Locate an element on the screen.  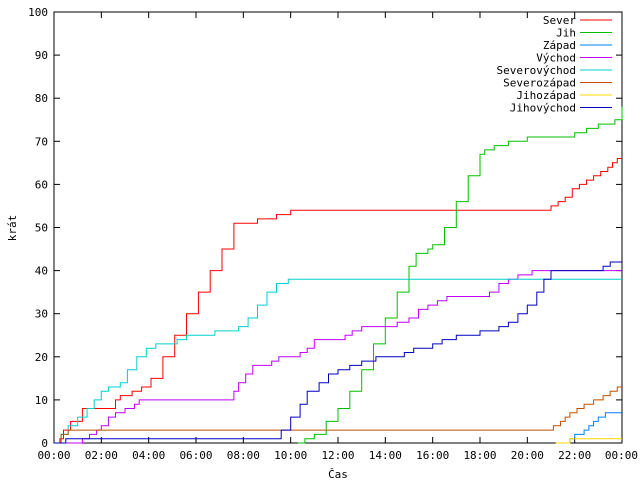
x-tick-label: 18:00 is located at coordinates (479, 455).